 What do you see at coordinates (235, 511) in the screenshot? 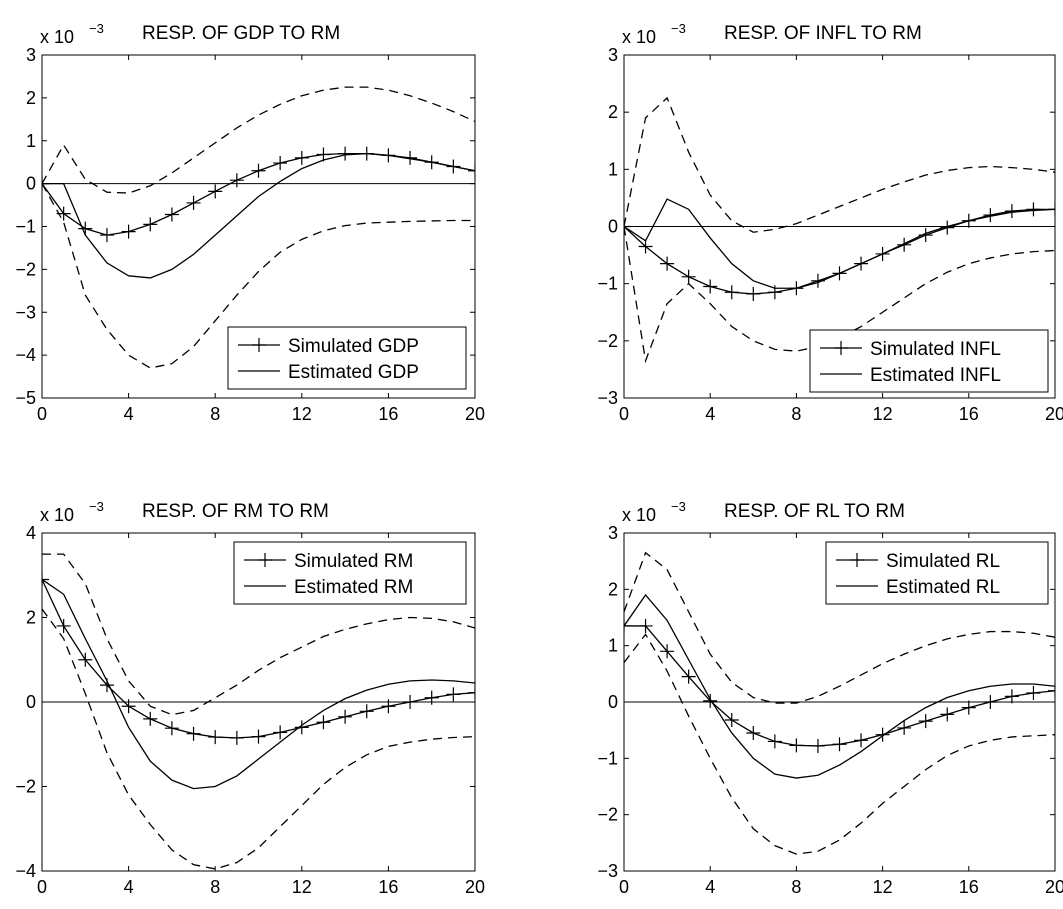
I see `chart-title: RESP. OF RM TO RM` at bounding box center [235, 511].